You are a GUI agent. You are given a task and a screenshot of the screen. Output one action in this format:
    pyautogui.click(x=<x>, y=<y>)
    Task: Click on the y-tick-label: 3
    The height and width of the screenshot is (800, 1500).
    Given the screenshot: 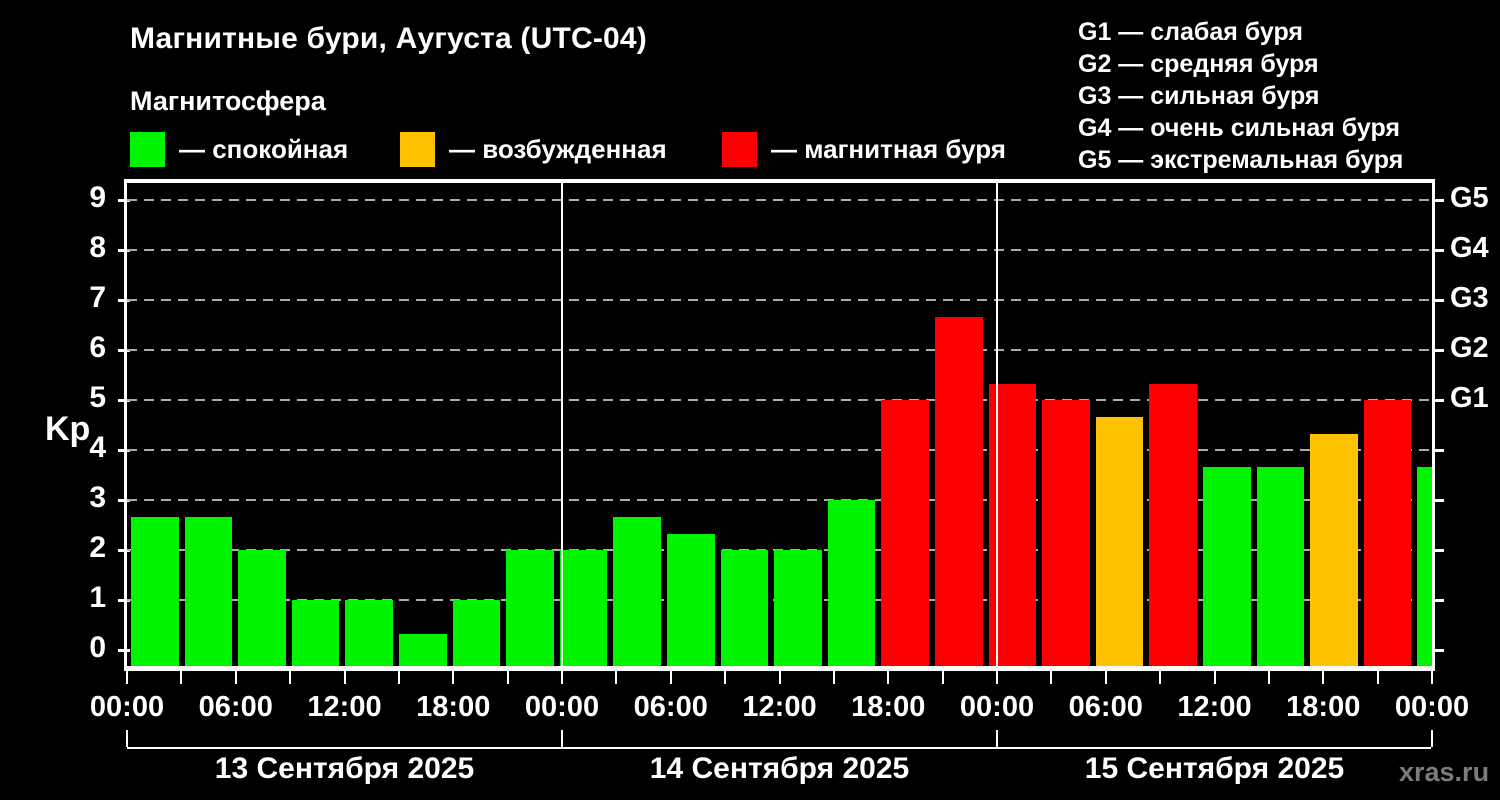 What is the action you would take?
    pyautogui.click(x=97, y=497)
    